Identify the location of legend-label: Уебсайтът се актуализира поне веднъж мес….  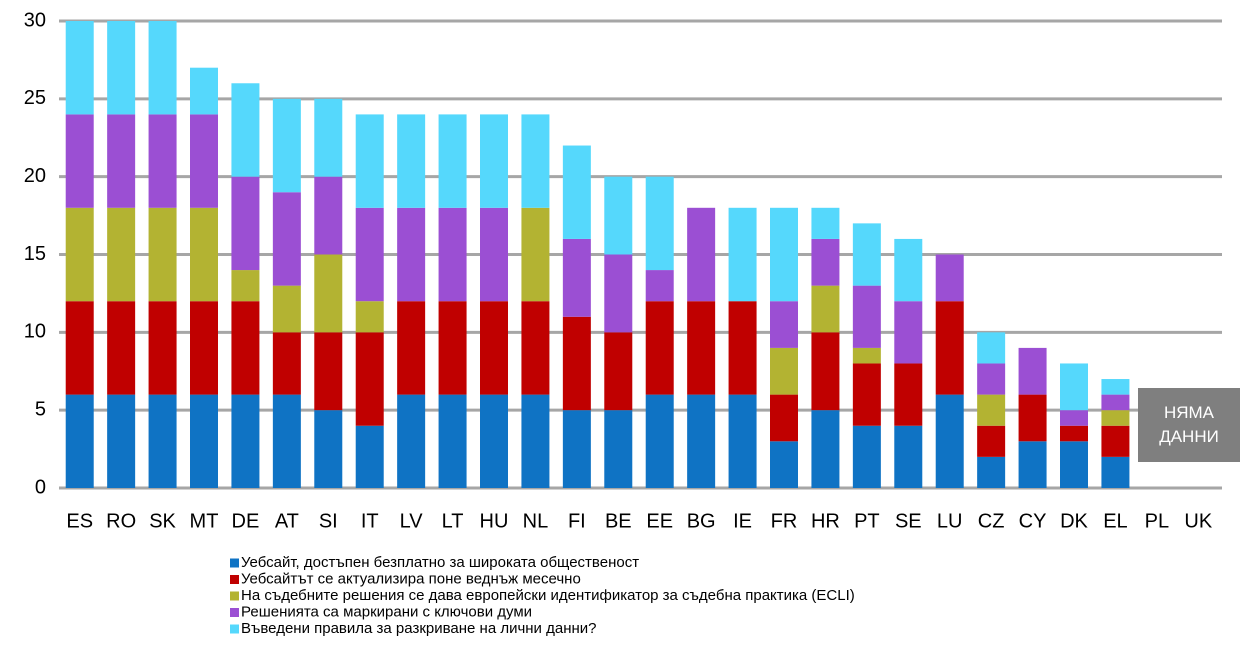
(411, 578).